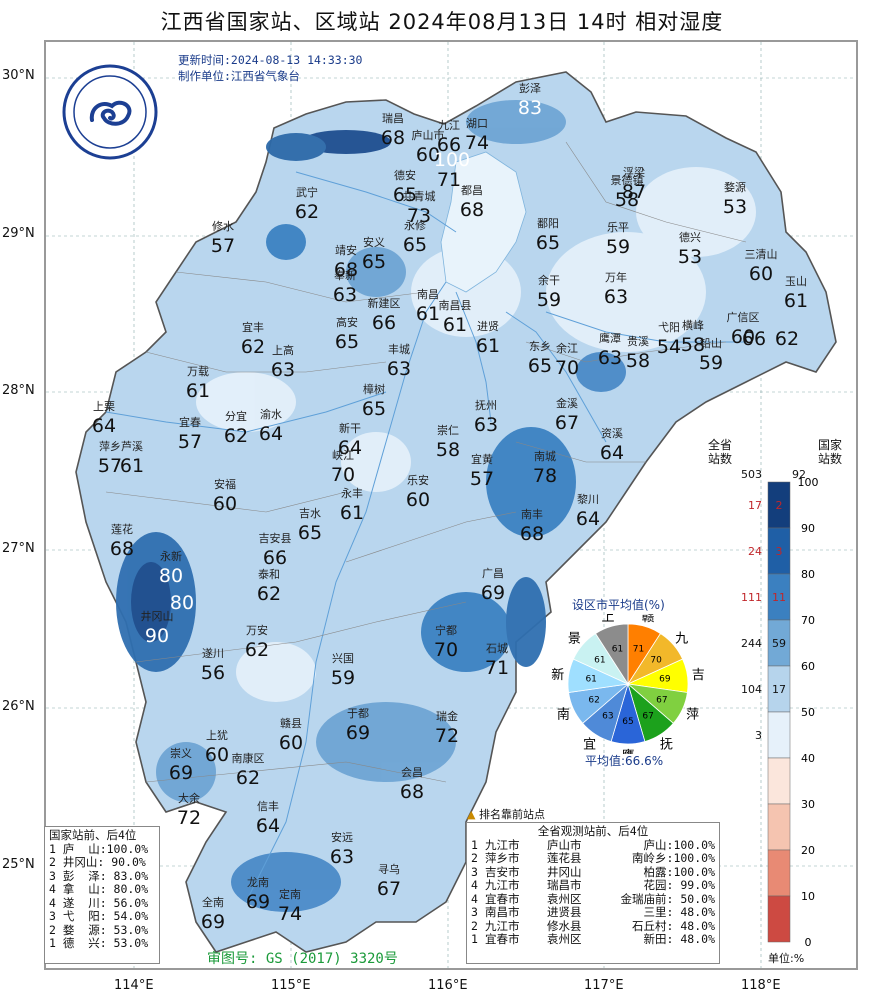  What do you see at coordinates (419, 196) in the screenshot?
I see `station-name: 共青城` at bounding box center [419, 196].